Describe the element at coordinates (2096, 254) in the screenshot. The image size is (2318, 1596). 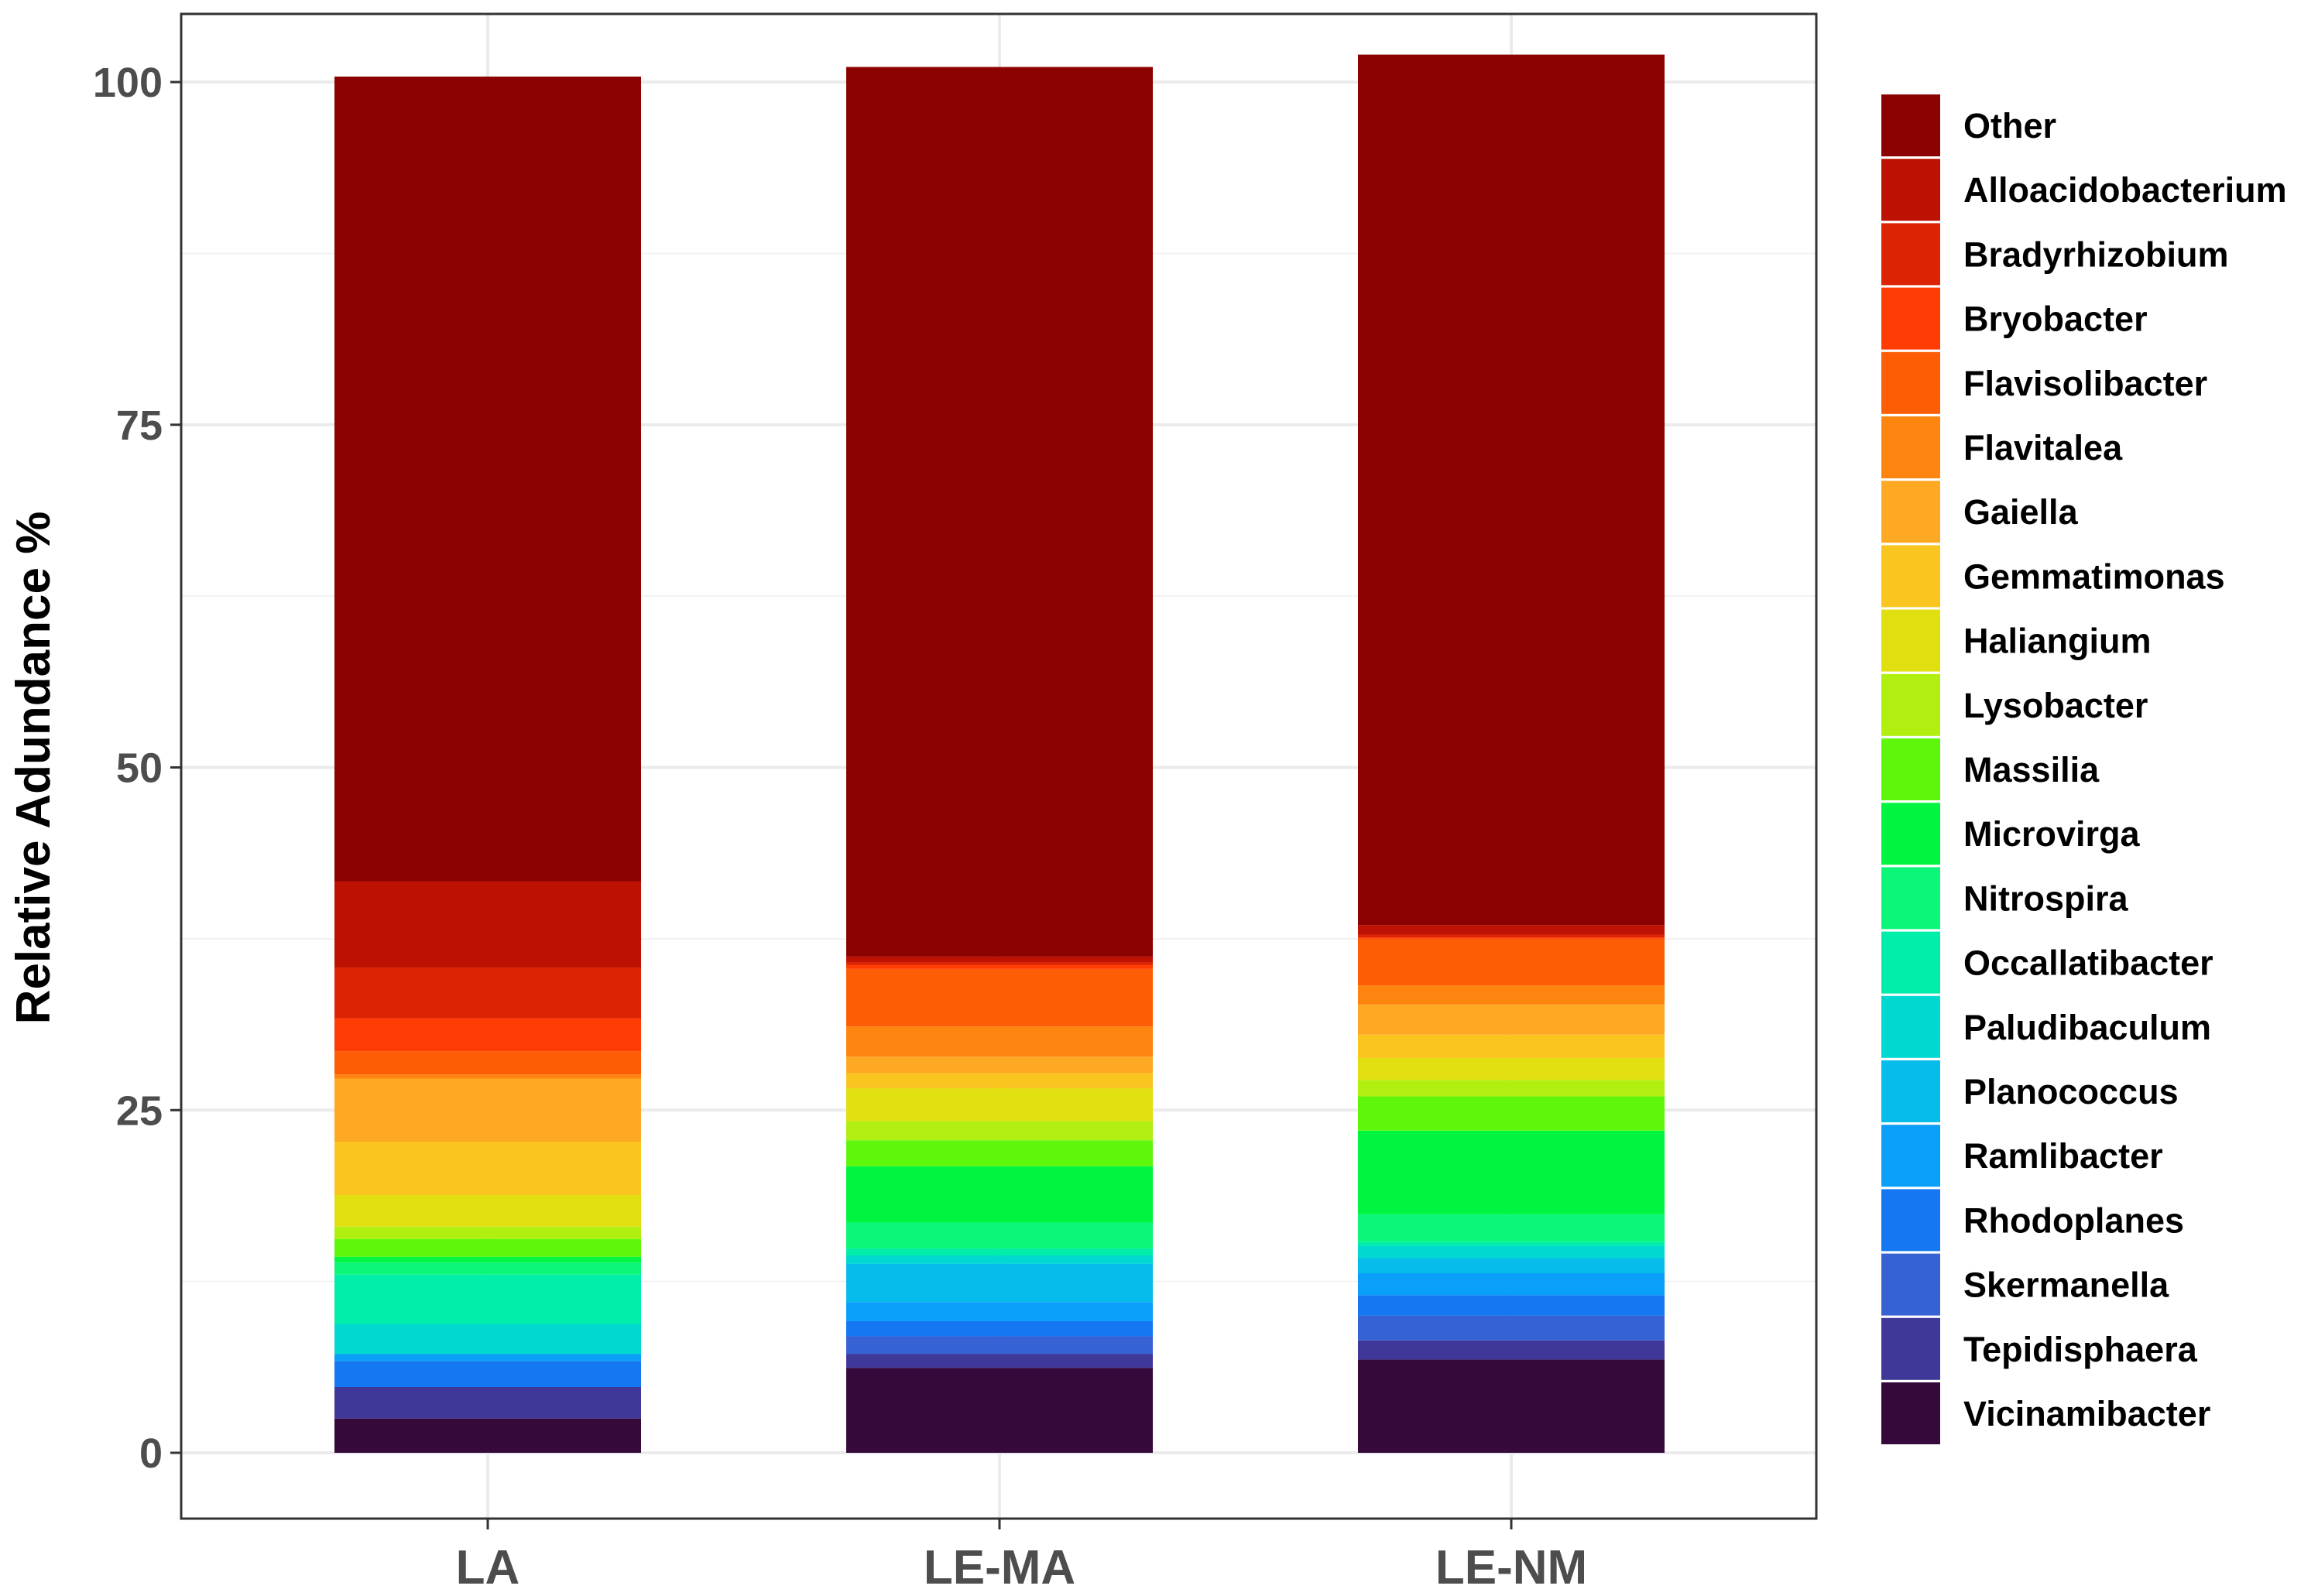
I see `legend-label: Bradyrhizobium` at that location.